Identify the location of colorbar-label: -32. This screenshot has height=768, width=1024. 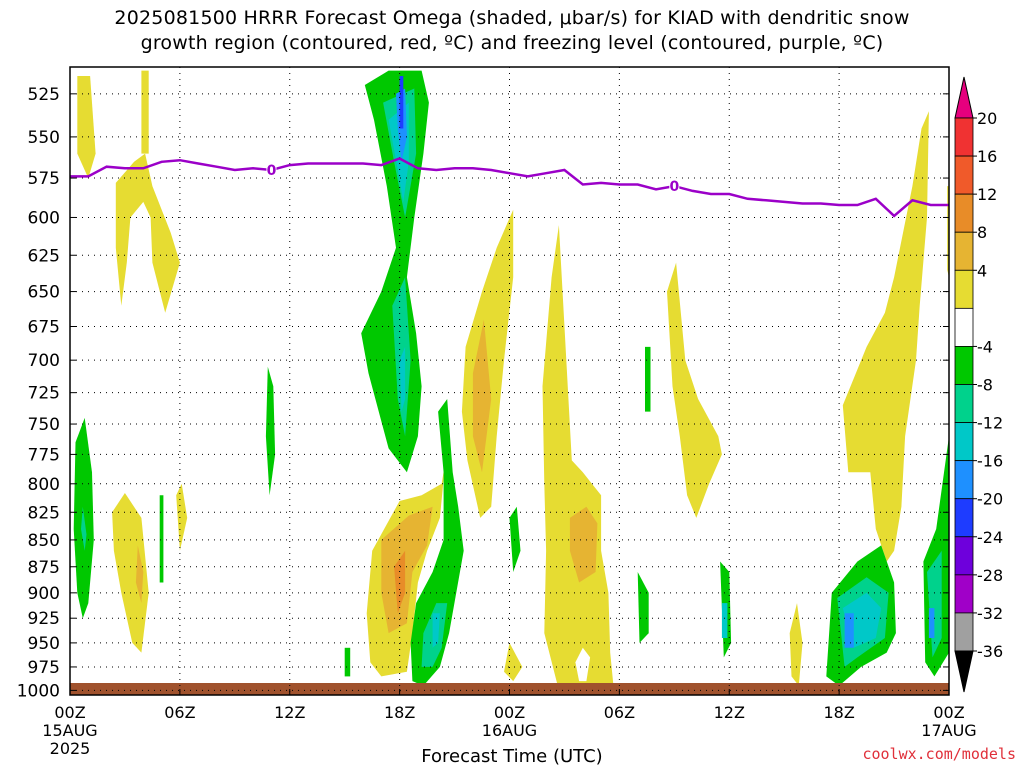
(990, 613).